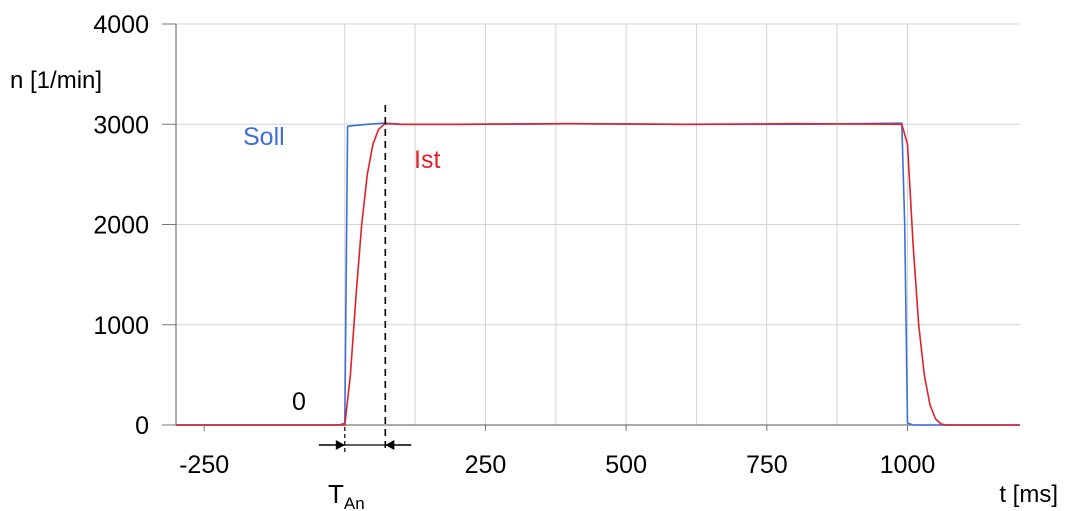  I want to click on series-label-ist: Ist, so click(427, 160).